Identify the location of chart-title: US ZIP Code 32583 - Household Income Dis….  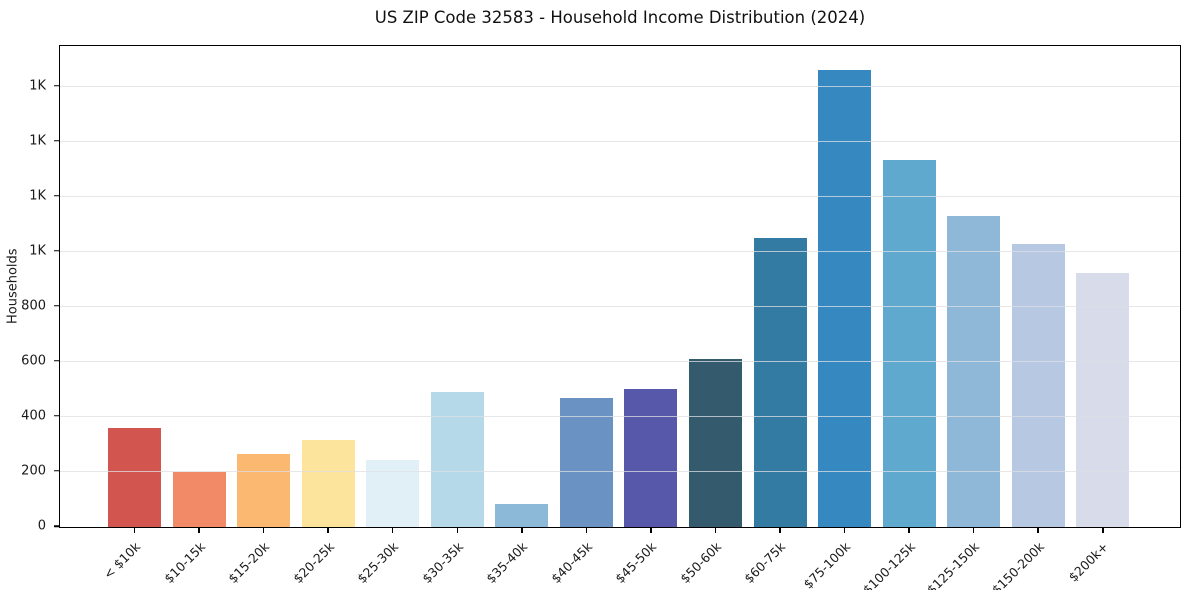
(620, 17).